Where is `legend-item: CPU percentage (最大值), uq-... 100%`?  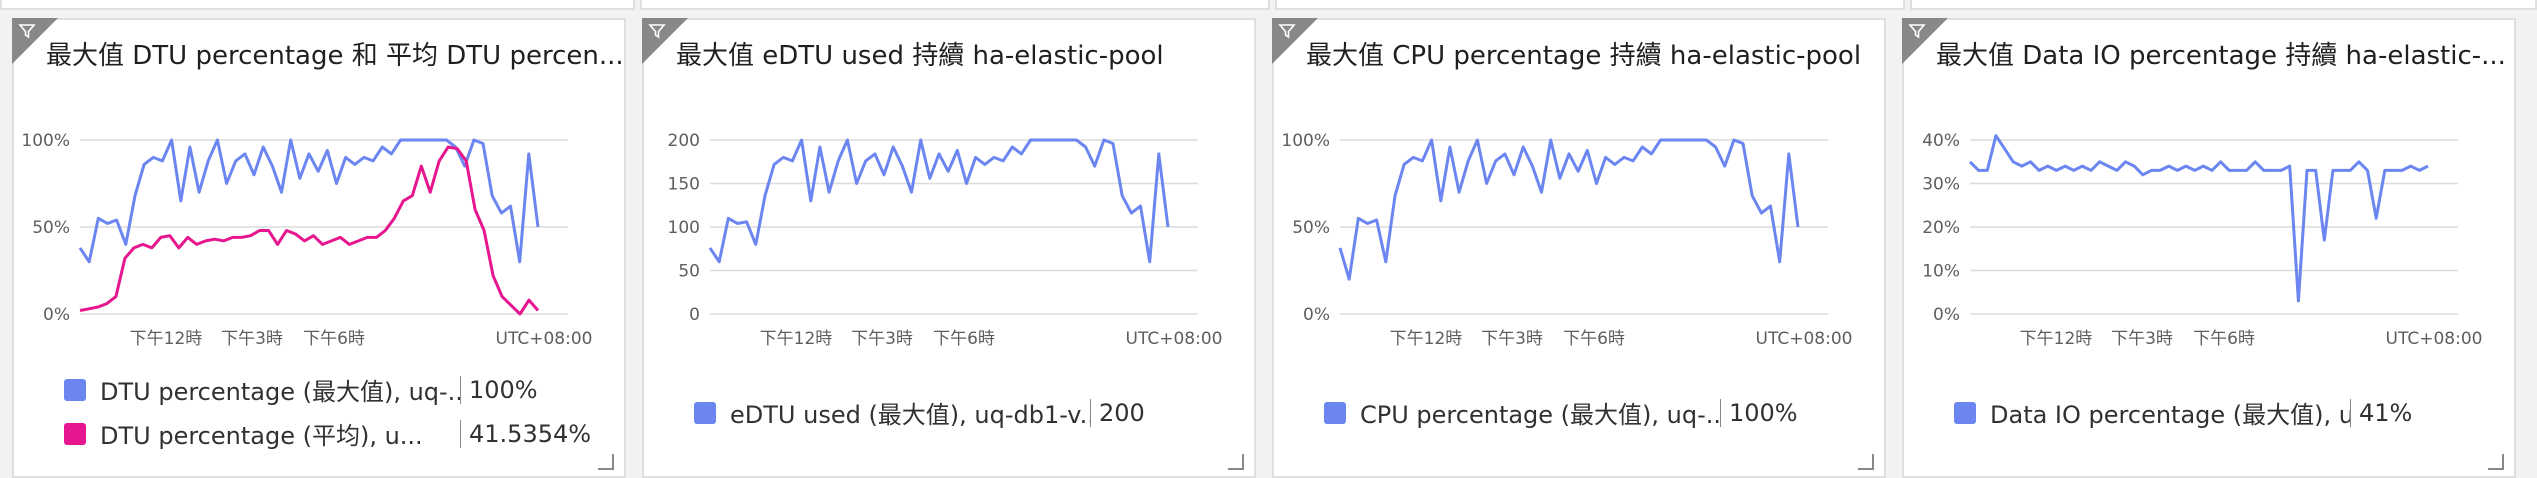 legend-item: CPU percentage (最大值), uq-... 100% is located at coordinates (1561, 412).